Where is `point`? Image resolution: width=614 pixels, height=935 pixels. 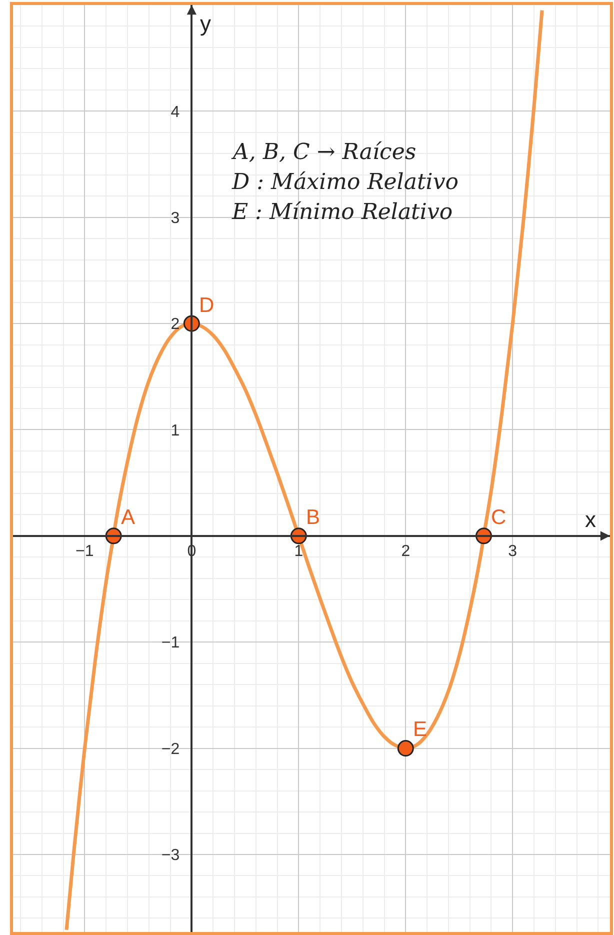
point is located at coordinates (405, 748).